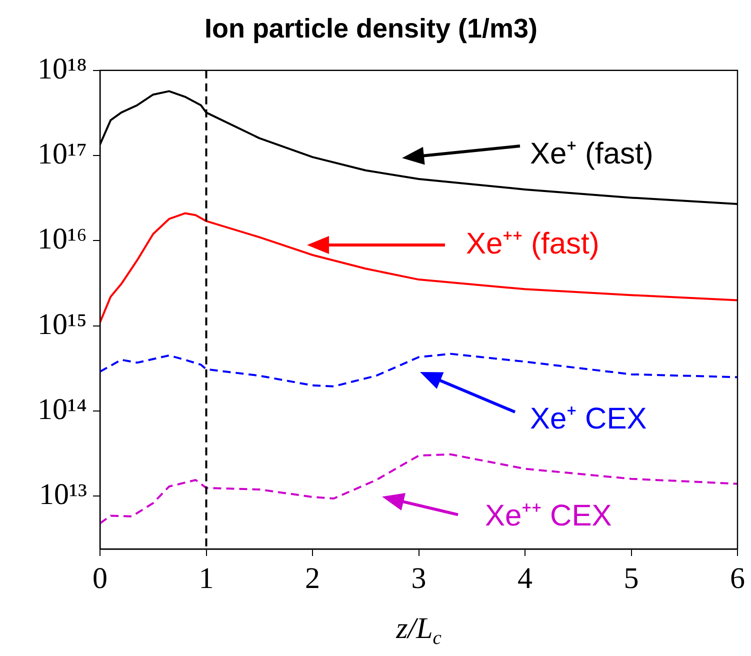 The width and height of the screenshot is (751, 656). I want to click on y-tick-label: 10¹⁵, so click(62, 324).